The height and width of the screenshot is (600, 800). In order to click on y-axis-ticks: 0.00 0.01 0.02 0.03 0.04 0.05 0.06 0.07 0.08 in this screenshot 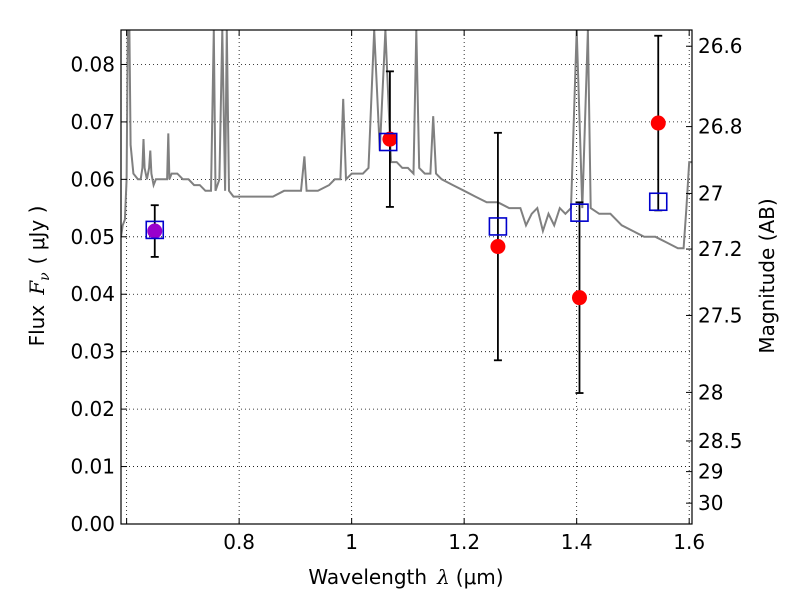, I will do `click(98, 294)`.